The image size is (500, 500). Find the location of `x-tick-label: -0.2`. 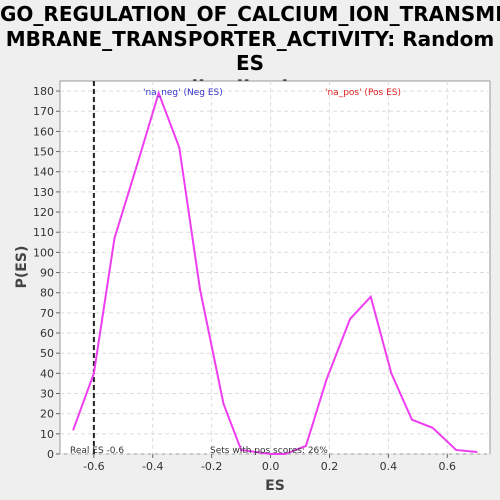

x-tick-label: -0.2 is located at coordinates (211, 466).